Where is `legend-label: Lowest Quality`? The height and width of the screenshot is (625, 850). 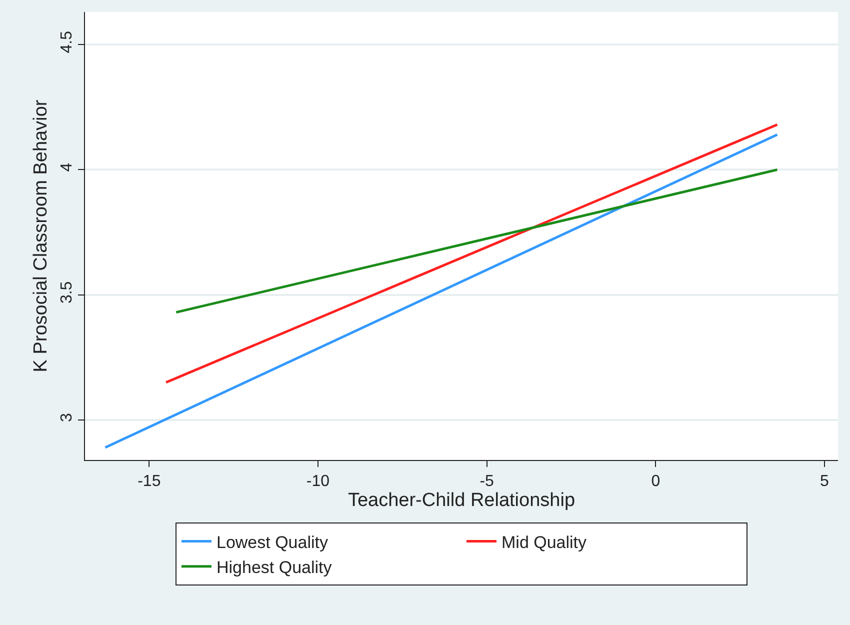
legend-label: Lowest Quality is located at coordinates (272, 542).